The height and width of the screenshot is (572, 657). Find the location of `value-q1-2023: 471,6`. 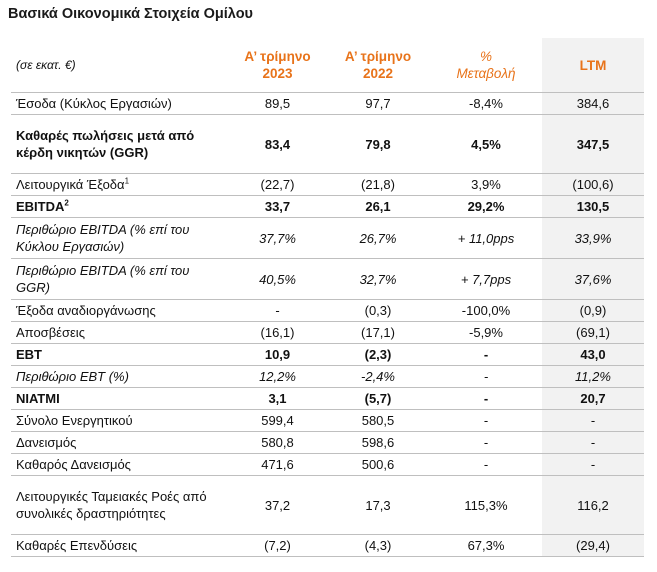

value-q1-2023: 471,6 is located at coordinates (277, 464).